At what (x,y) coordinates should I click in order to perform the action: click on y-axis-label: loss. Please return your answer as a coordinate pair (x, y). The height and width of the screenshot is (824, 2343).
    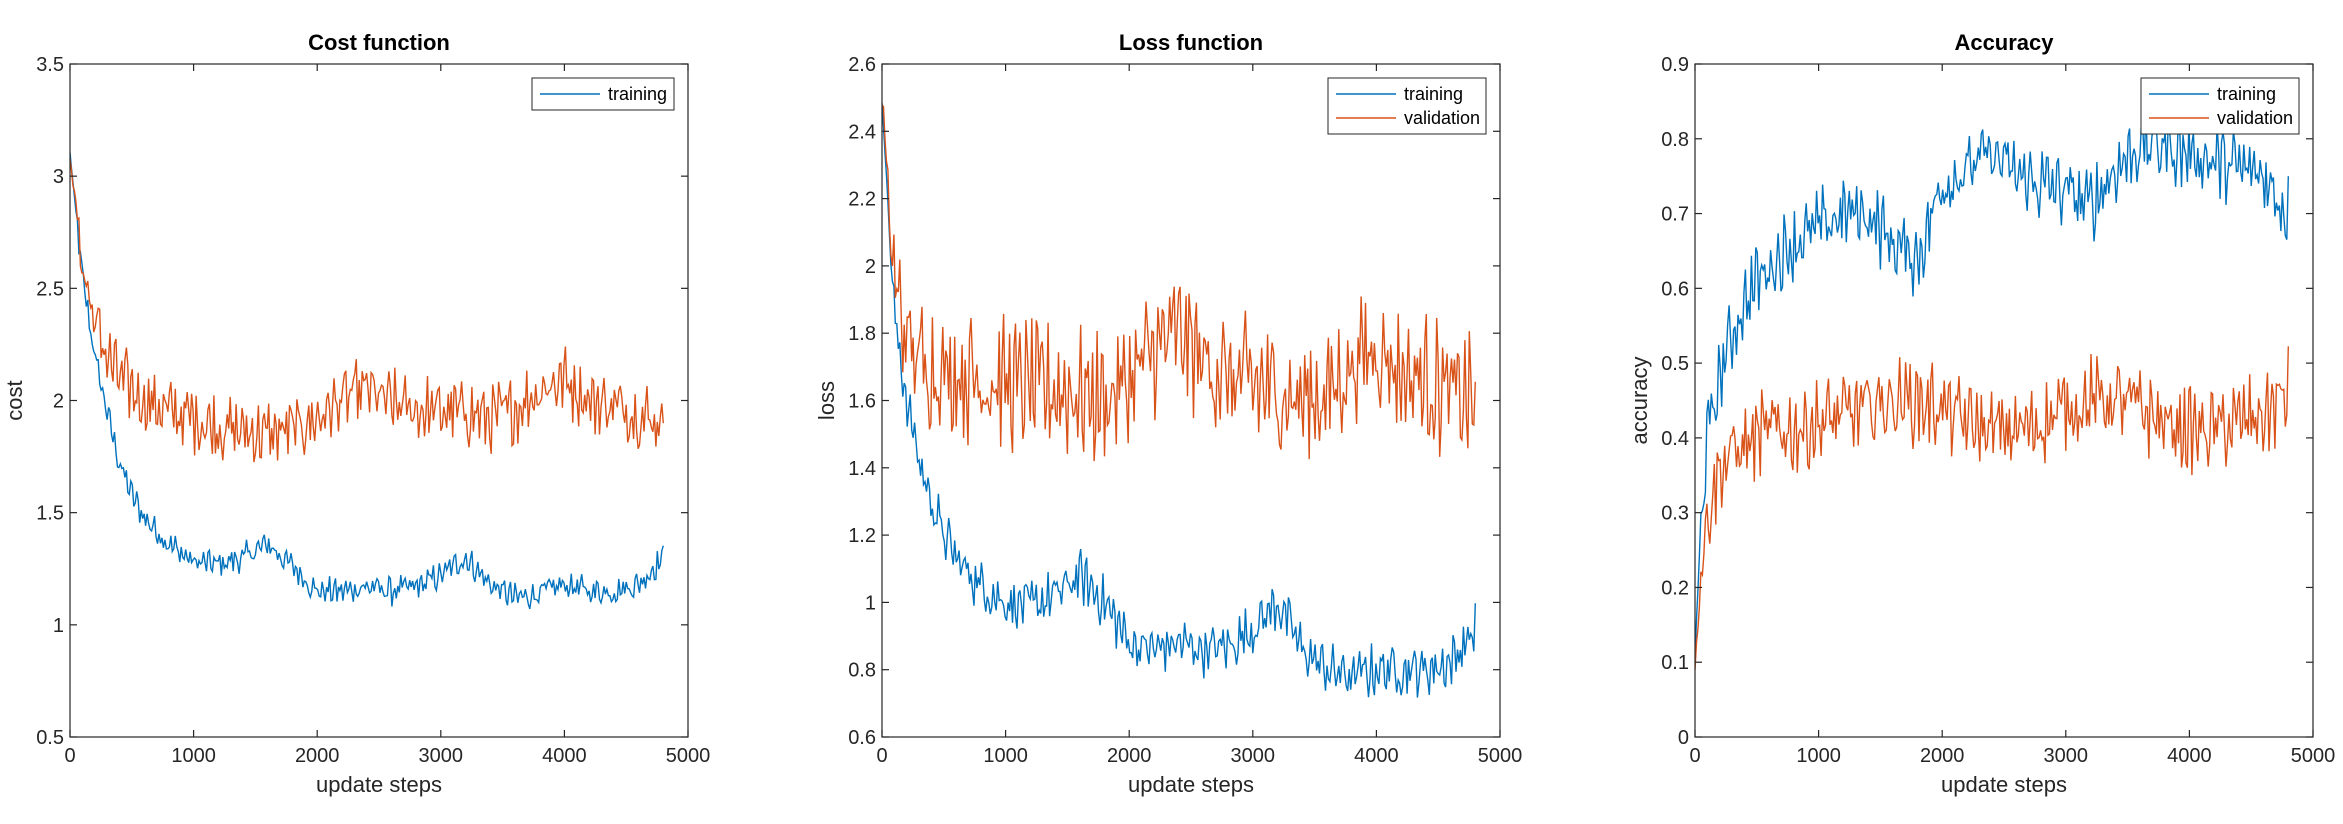
    Looking at the image, I should click on (826, 400).